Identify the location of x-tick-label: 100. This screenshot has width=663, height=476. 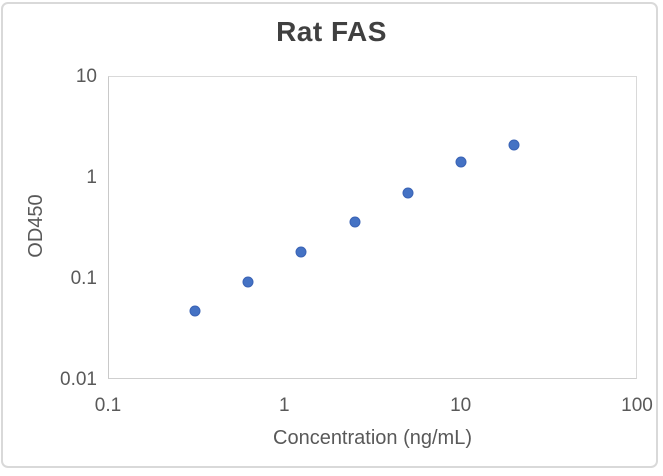
(637, 405).